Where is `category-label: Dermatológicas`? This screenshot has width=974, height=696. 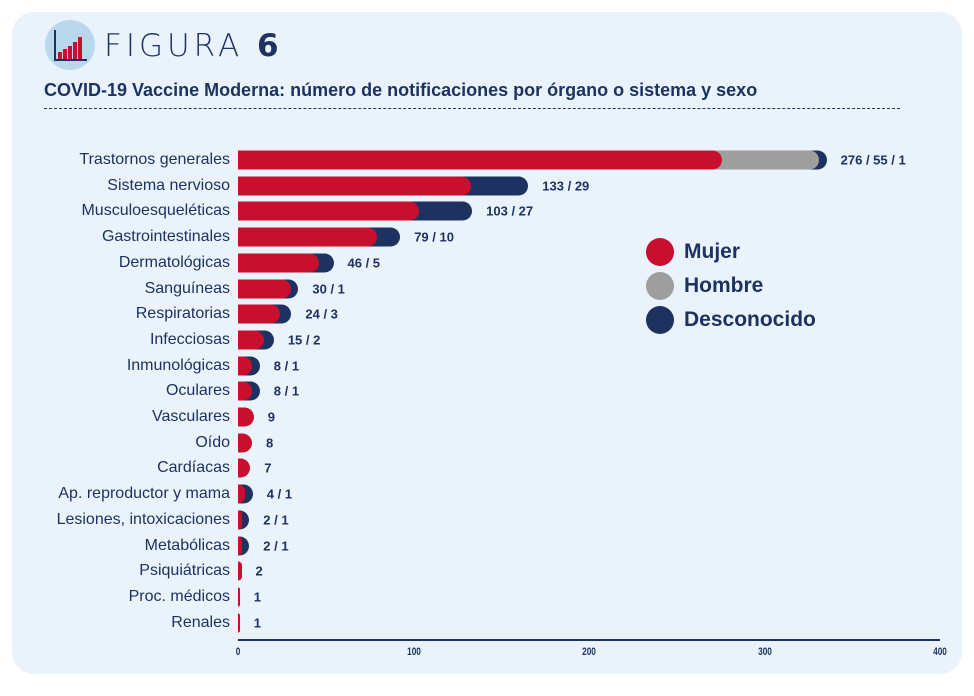 category-label: Dermatológicas is located at coordinates (174, 262).